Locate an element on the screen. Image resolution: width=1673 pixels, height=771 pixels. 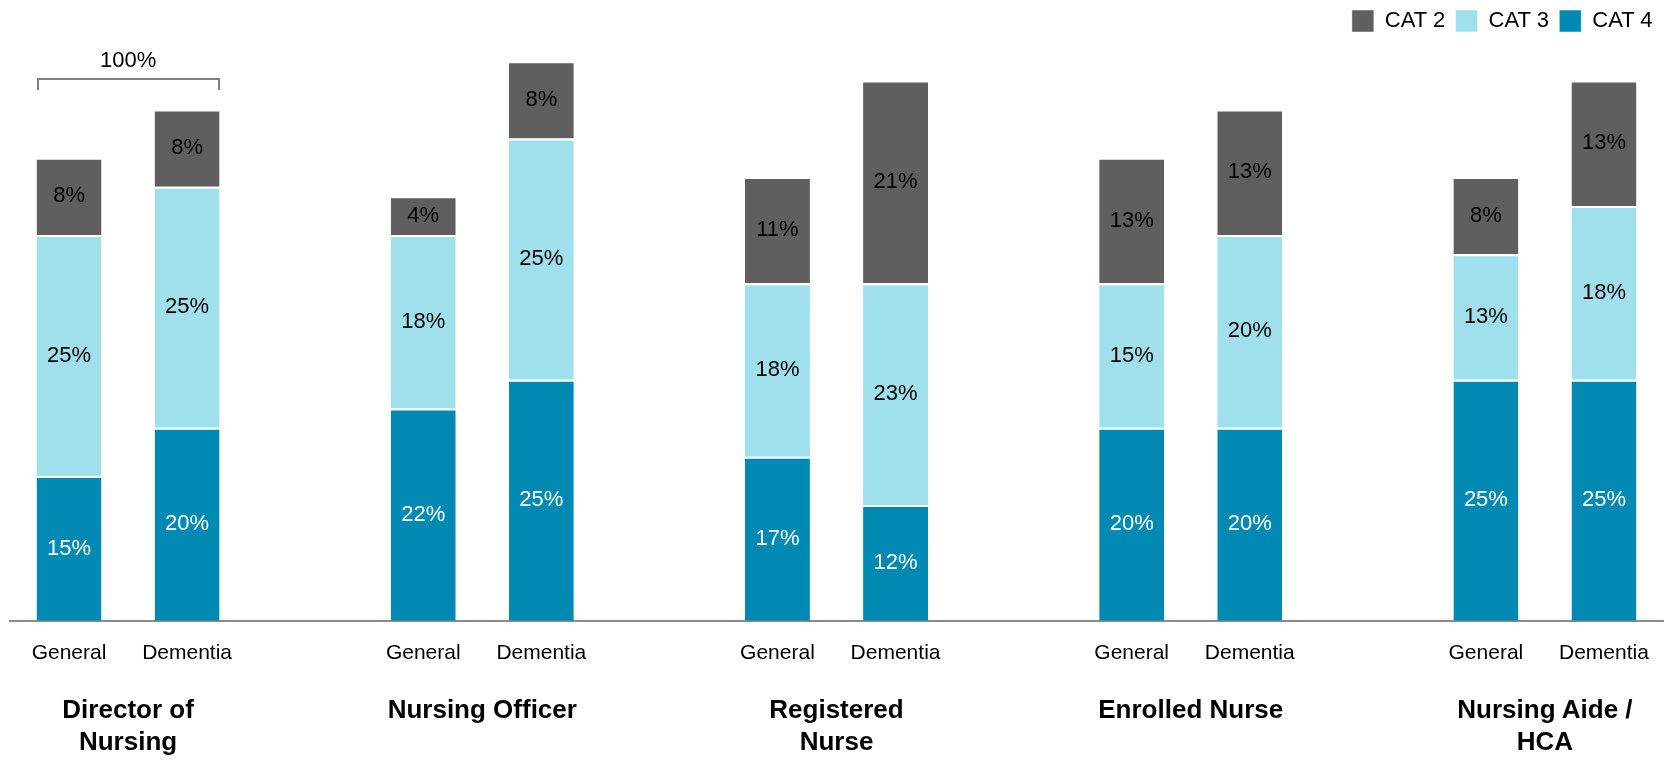
text: Director of Nursing is located at coordinates (128, 725).